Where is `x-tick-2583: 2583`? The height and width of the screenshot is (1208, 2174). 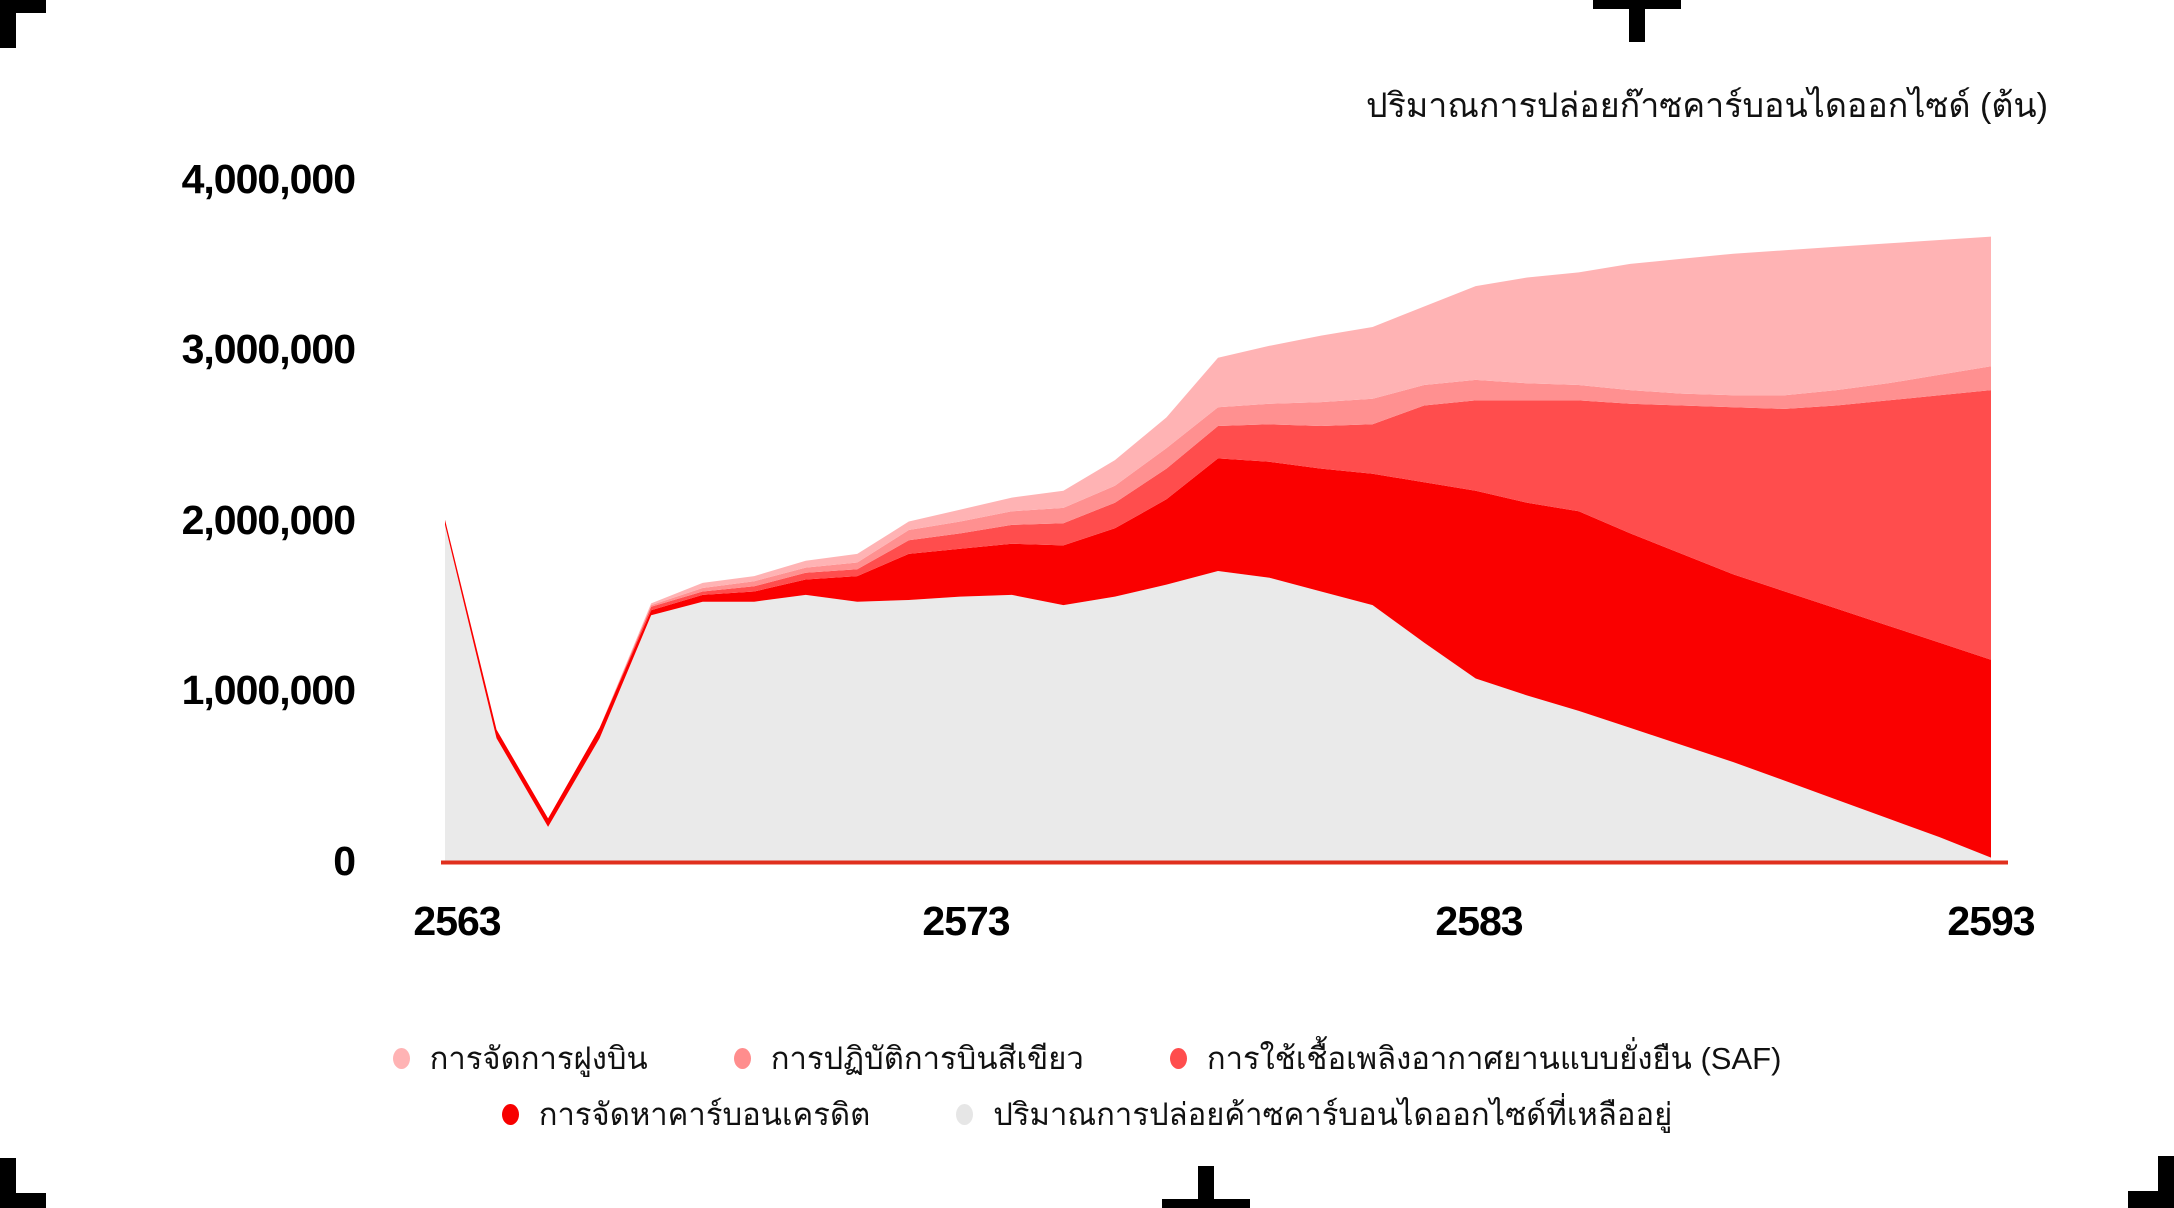
x-tick-2583: 2583 is located at coordinates (1479, 921).